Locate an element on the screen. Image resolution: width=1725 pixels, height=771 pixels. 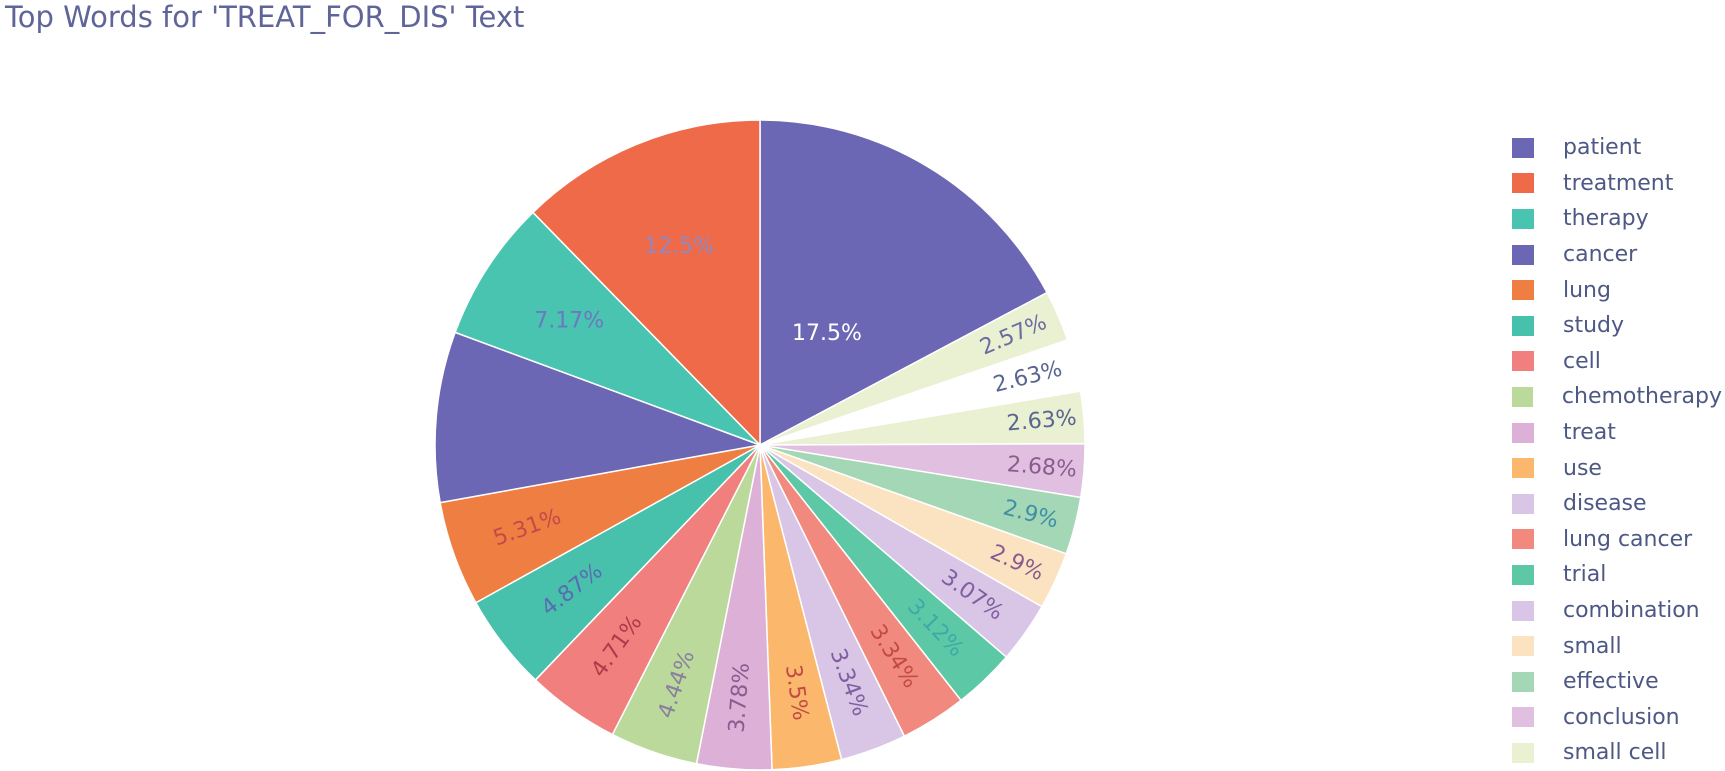
legend-label: cell is located at coordinates (1582, 361).